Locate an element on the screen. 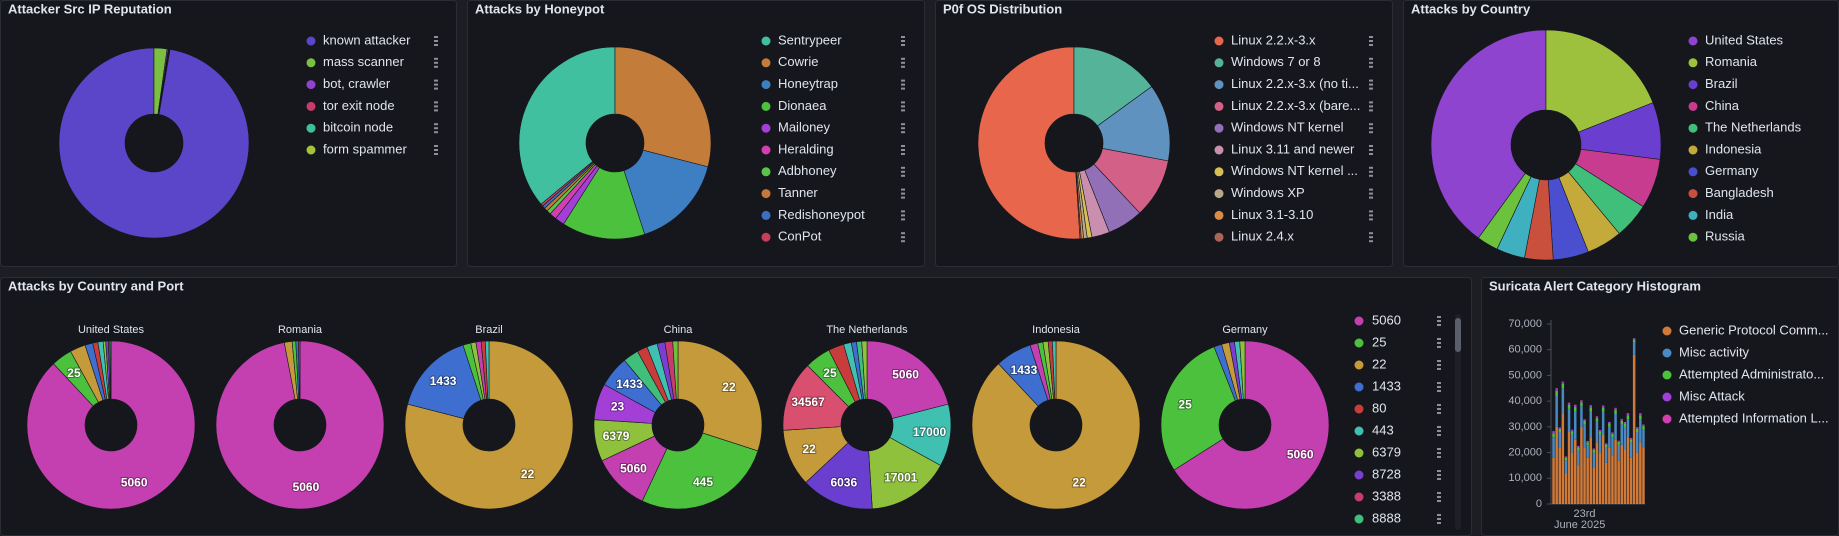  slice-label: 6036 is located at coordinates (843, 483).